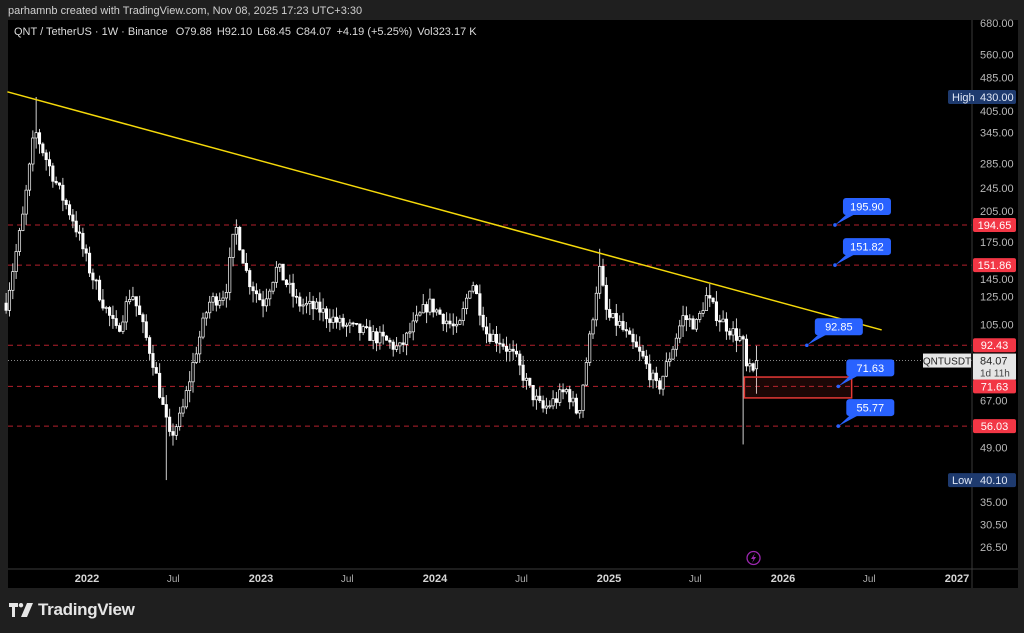  I want to click on current-symbol-label: QNTUSDT, so click(947, 362).